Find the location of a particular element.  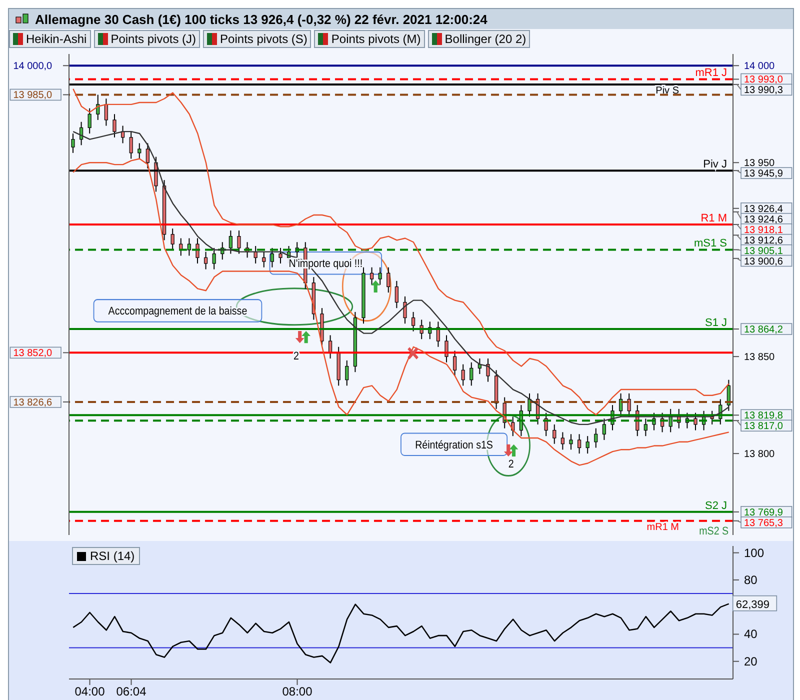

chart-title: Allemagne 30 Cash (1€) 100 ticks 13 926,4 (-0,32 %) 22 févr. 2021 12:00:24 is located at coordinates (261, 19).